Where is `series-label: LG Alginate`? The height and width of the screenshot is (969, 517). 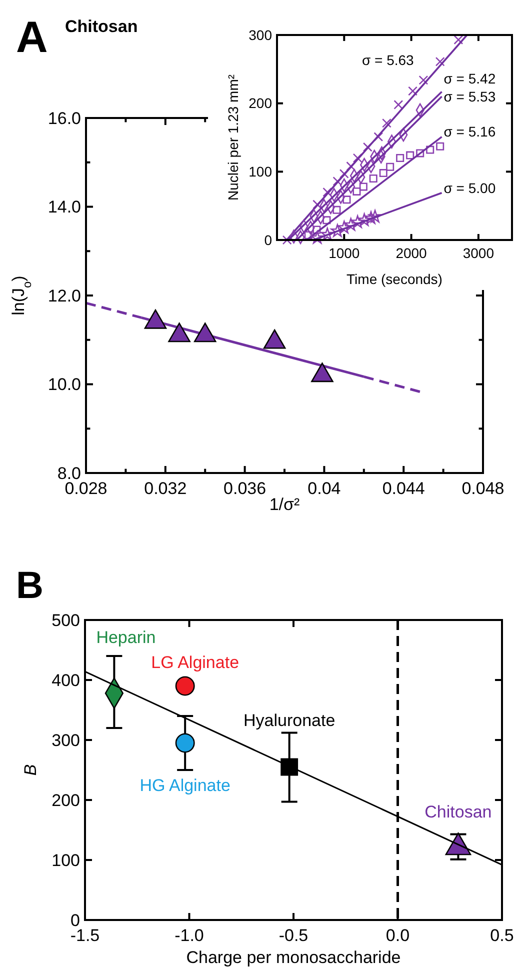
series-label: LG Alginate is located at coordinates (195, 662).